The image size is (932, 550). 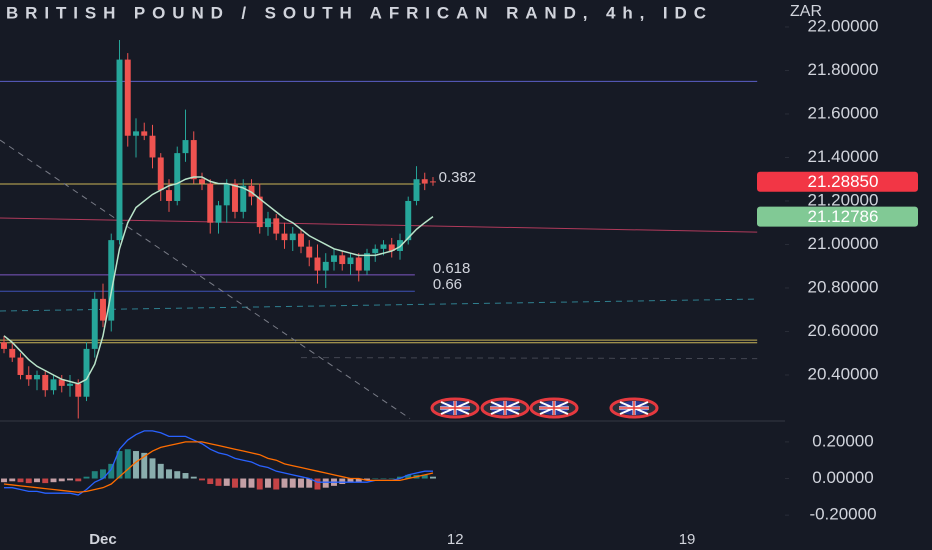 I want to click on level-label: 0.618, so click(x=452, y=268).